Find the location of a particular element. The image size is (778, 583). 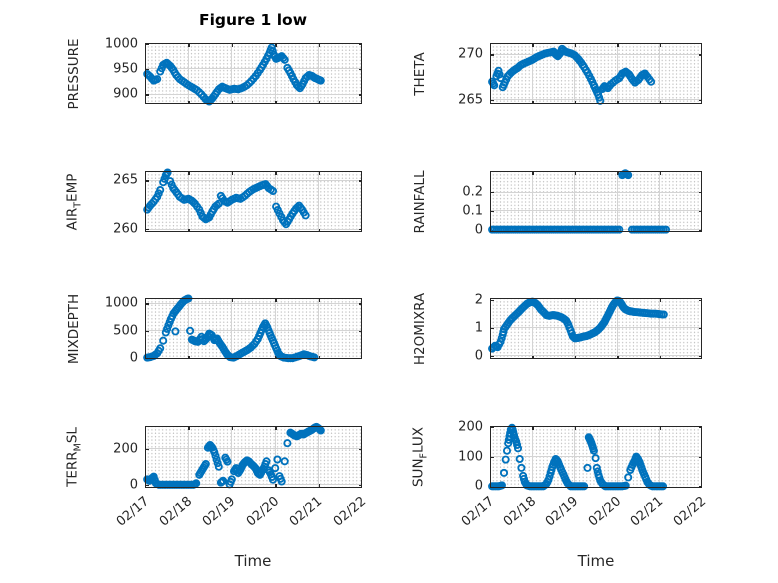

figure-title: Figure 1 low is located at coordinates (253, 20).